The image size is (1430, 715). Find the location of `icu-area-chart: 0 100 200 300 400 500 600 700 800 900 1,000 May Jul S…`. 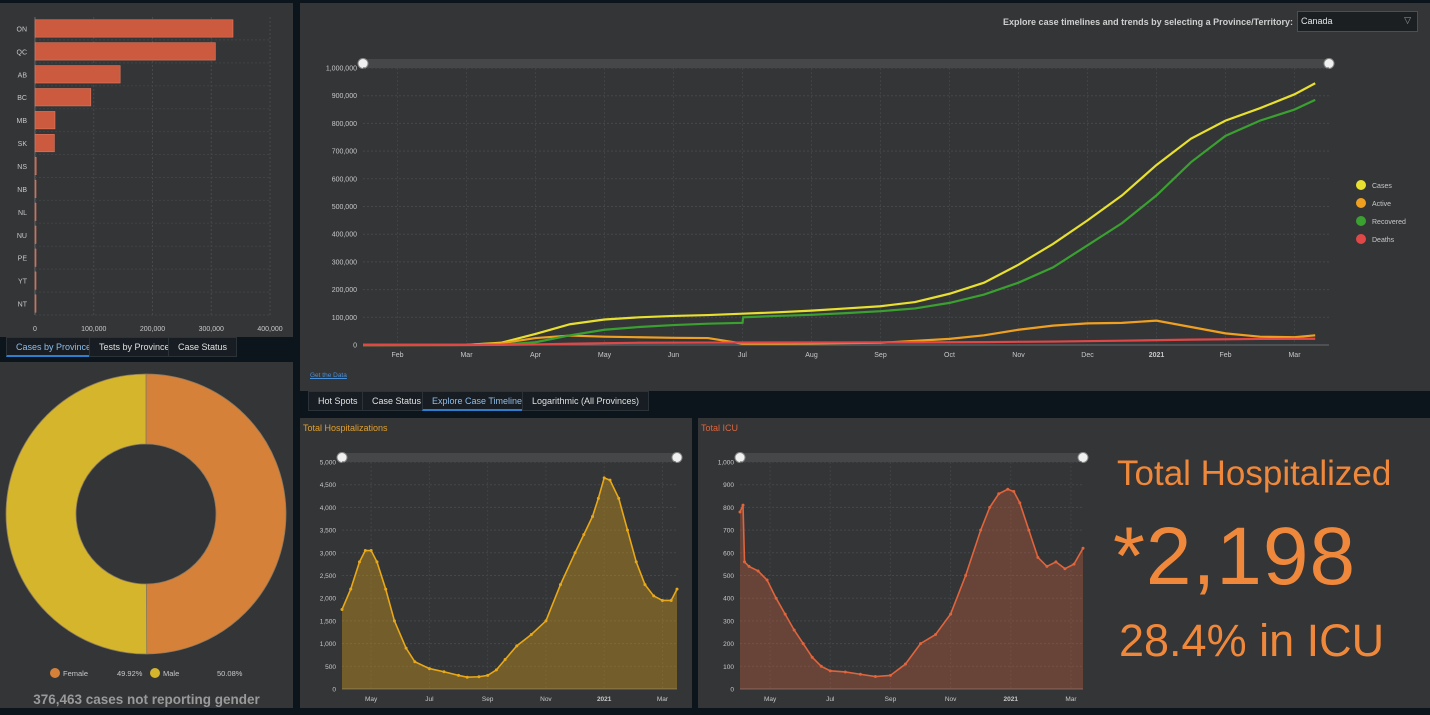

icu-area-chart: 0 100 200 300 400 500 600 700 800 900 1,000 May Jul S… is located at coordinates (903, 577).